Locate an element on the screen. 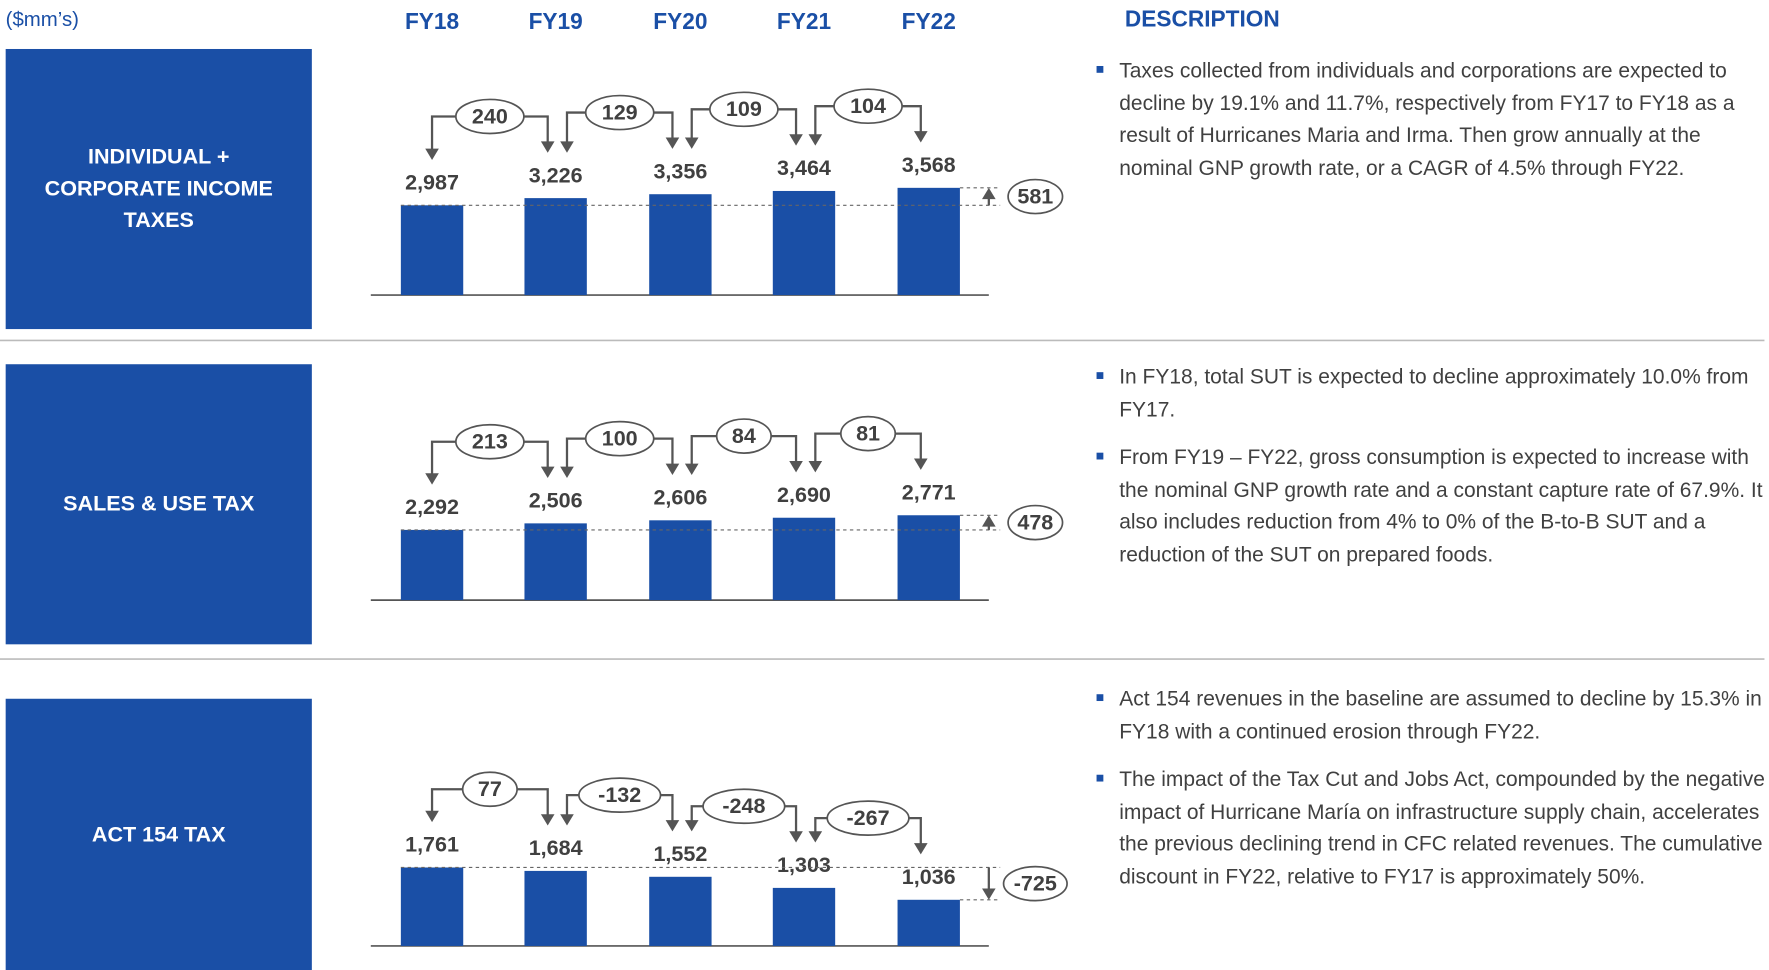 This screenshot has width=1769, height=970. year-header: FY22 is located at coordinates (929, 21).